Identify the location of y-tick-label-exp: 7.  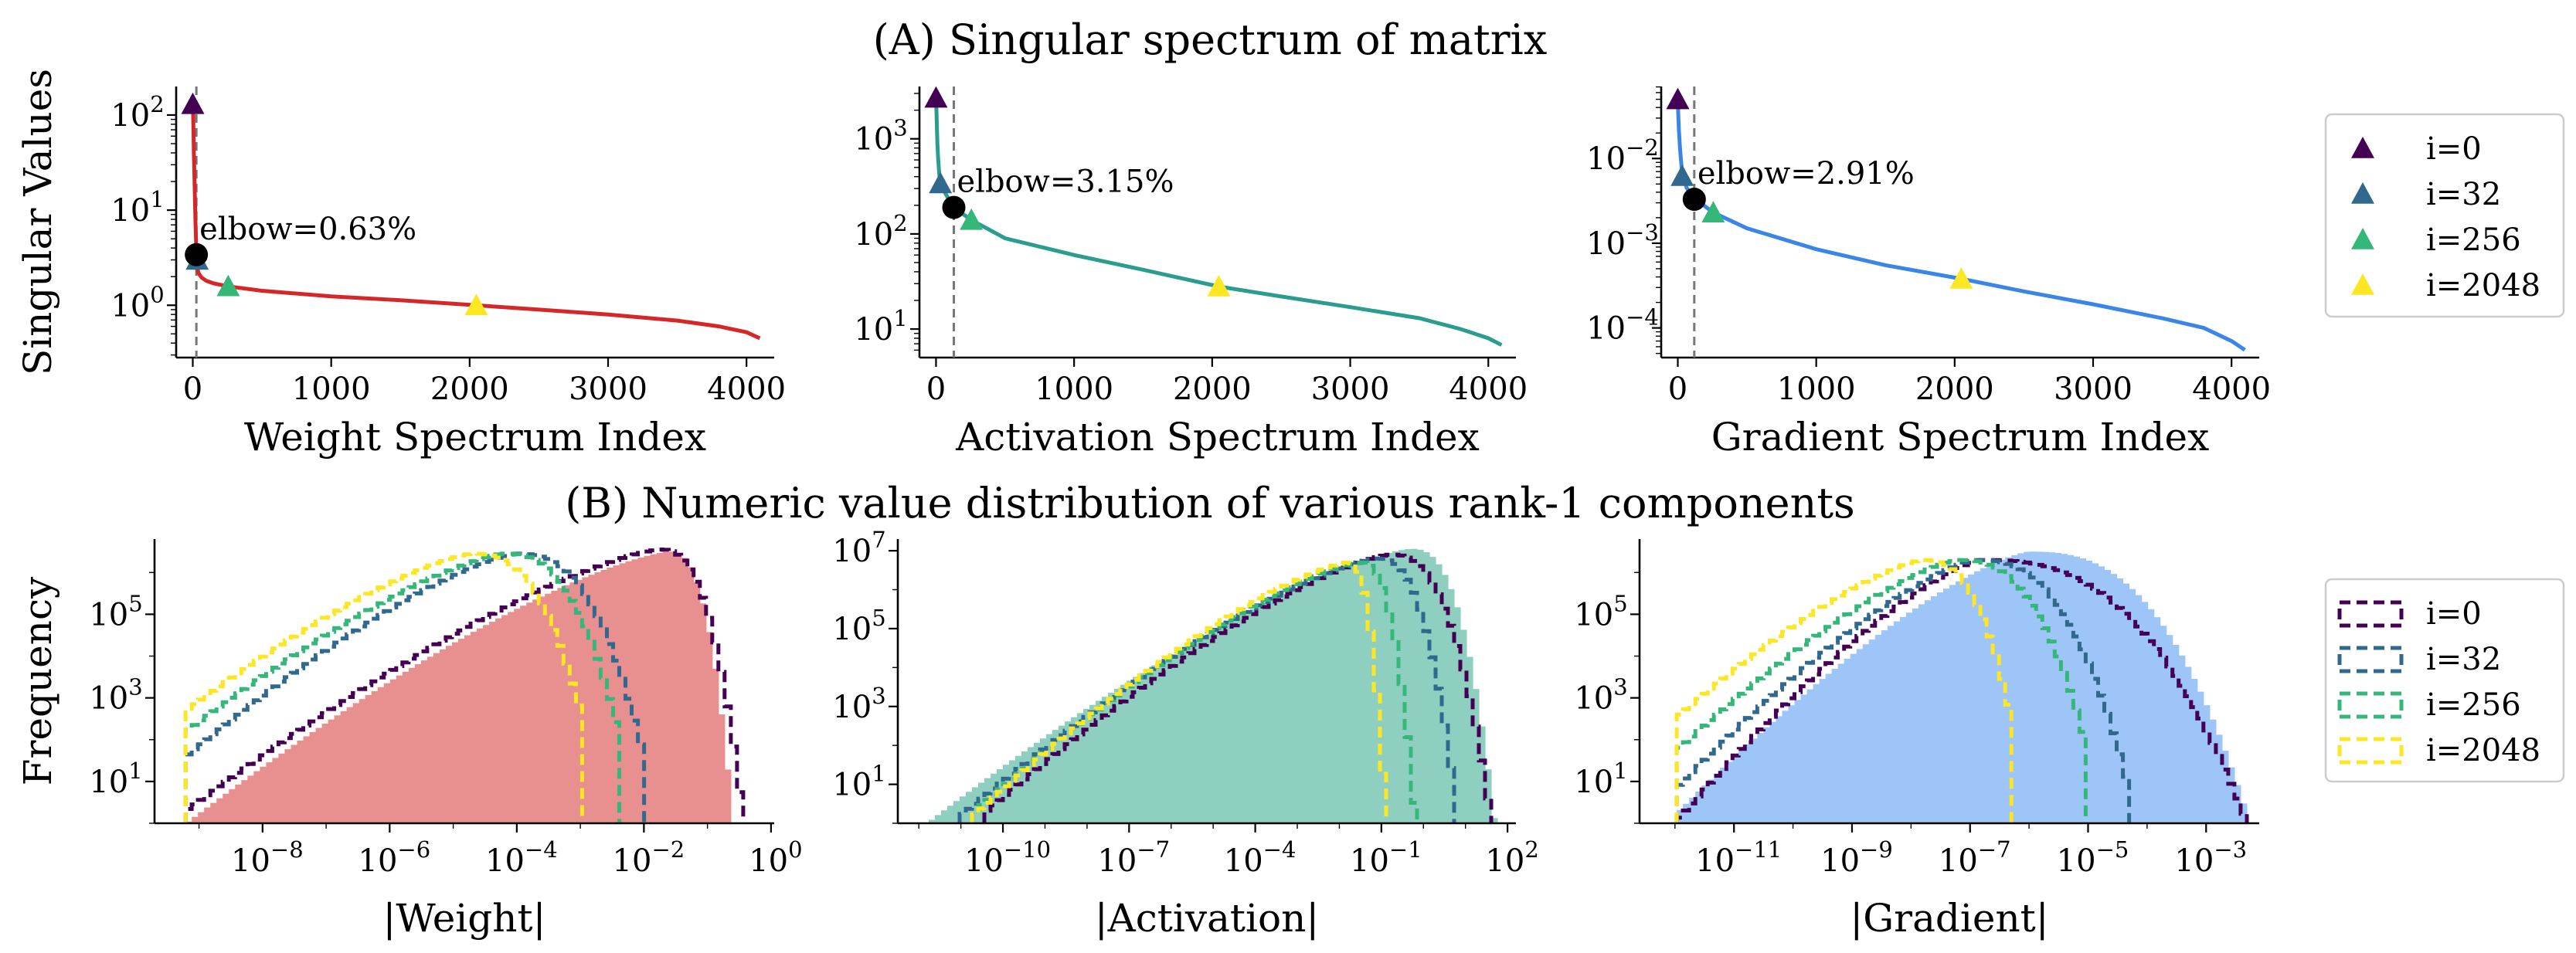
(878, 540).